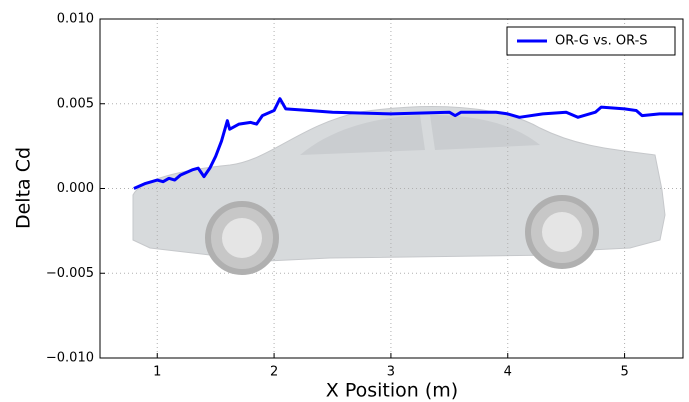  Describe the element at coordinates (157, 372) in the screenshot. I see `x-tick-label: 1` at that location.